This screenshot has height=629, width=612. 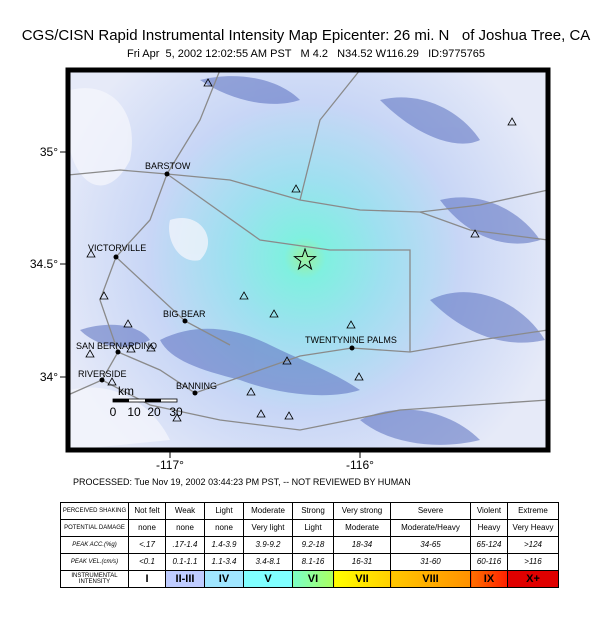 I want to click on lon-tick-label: -117°, so click(x=170, y=465).